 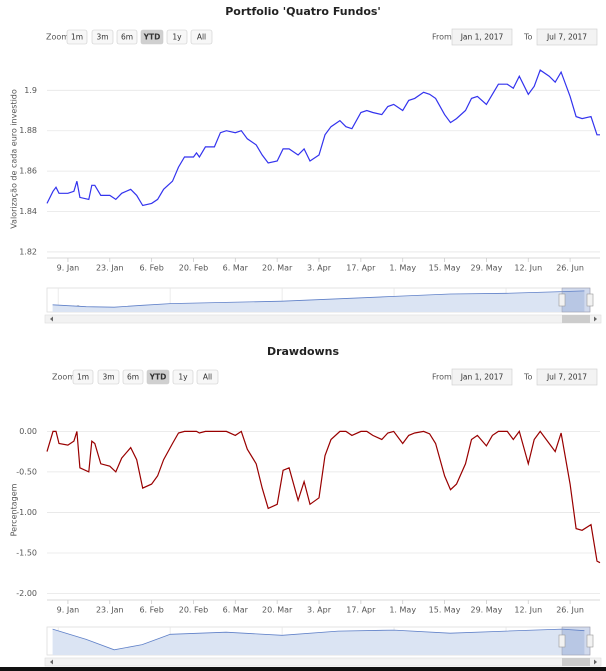 What do you see at coordinates (303, 11) in the screenshot?
I see `chart-title: Portfolio 'Quatro Fundos'` at bounding box center [303, 11].